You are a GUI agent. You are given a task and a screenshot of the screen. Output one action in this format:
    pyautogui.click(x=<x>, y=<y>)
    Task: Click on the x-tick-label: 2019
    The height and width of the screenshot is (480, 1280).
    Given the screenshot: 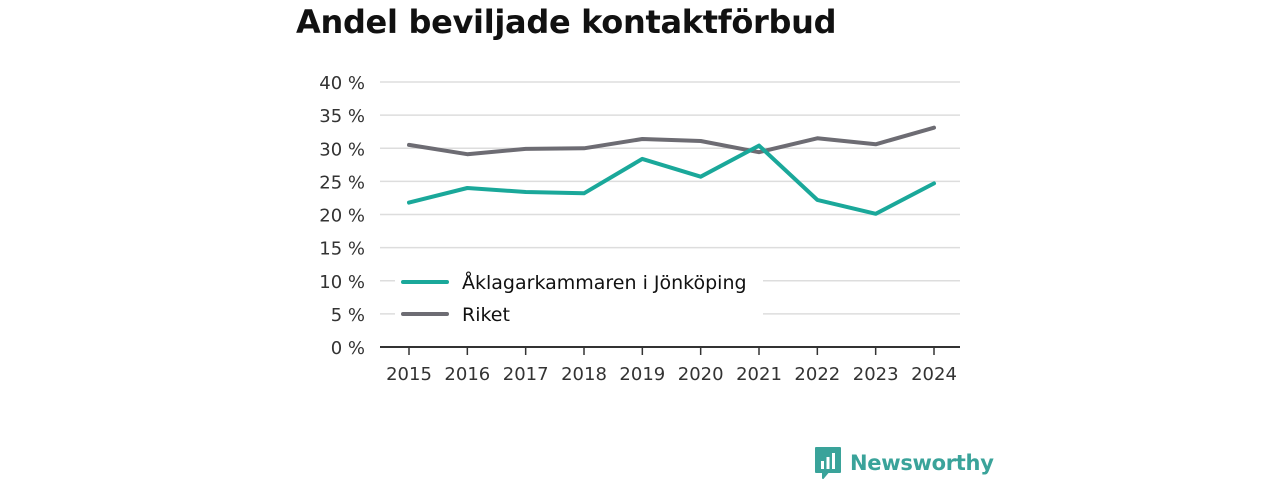 What is the action you would take?
    pyautogui.click(x=642, y=374)
    